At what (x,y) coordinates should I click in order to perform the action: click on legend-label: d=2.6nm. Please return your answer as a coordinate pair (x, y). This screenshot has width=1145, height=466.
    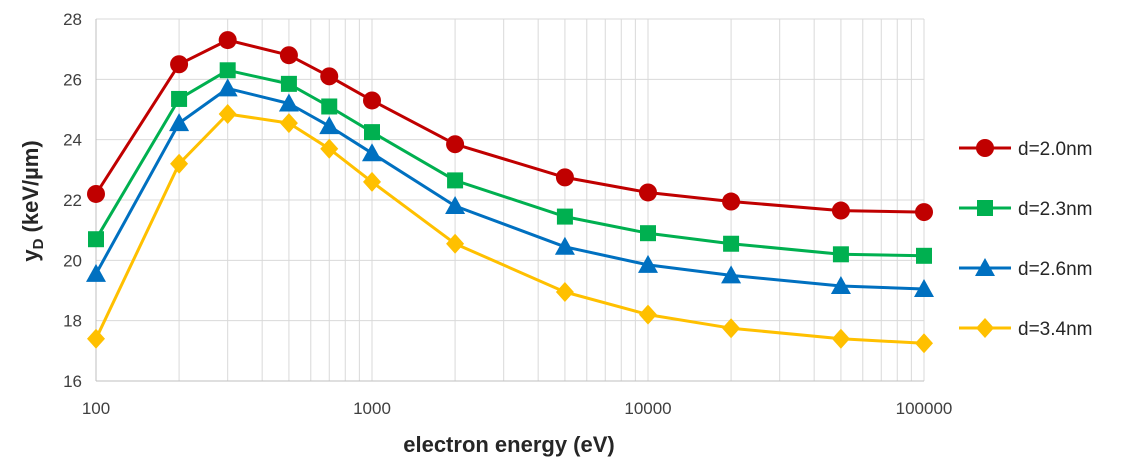
    Looking at the image, I should click on (1055, 269).